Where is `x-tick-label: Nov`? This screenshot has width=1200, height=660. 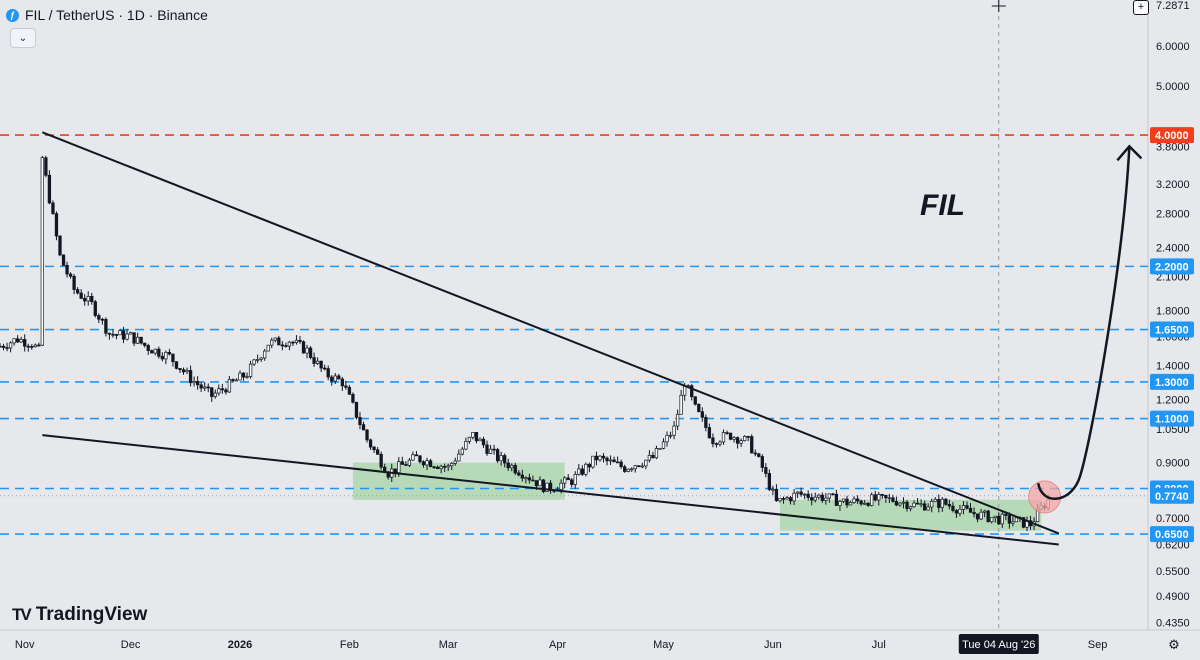 x-tick-label: Nov is located at coordinates (25, 645).